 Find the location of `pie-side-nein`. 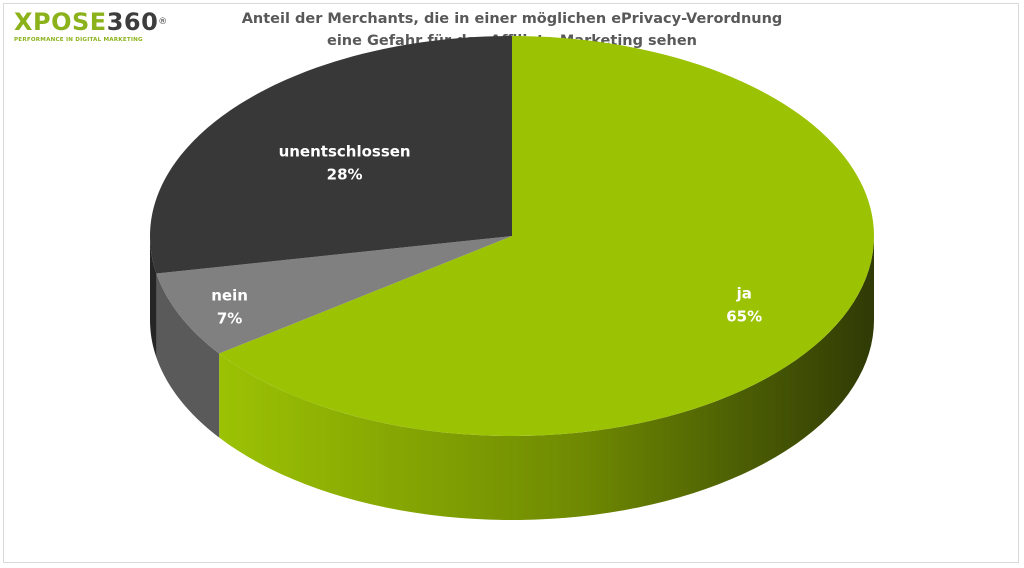

pie-side-nein is located at coordinates (188, 355).